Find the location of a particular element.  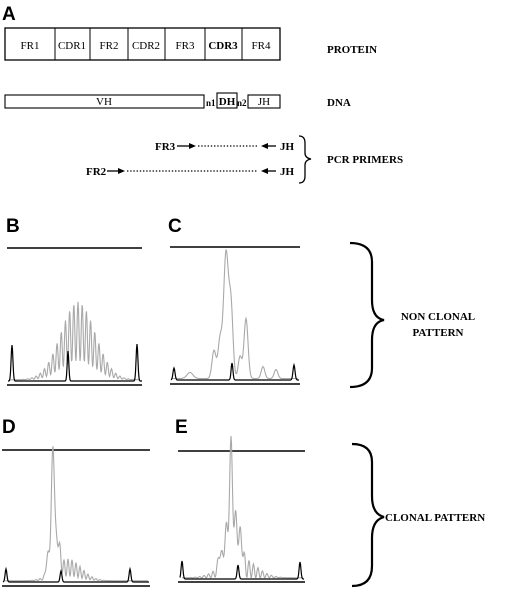

segment-fr3: FR3 is located at coordinates (185, 46).